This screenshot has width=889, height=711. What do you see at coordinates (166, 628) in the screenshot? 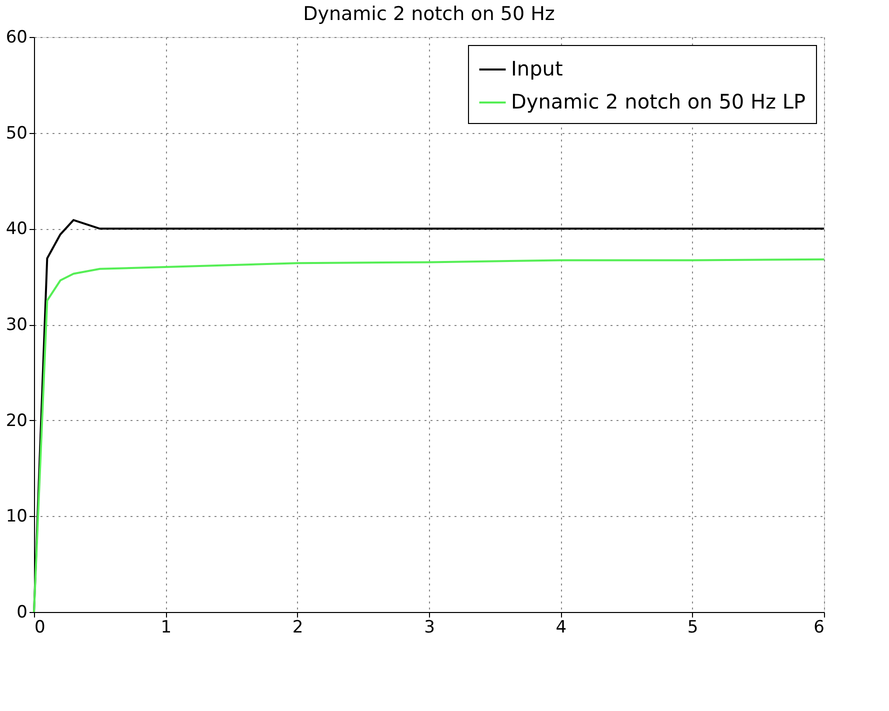
I see `x-tick-label: 1` at bounding box center [166, 628].